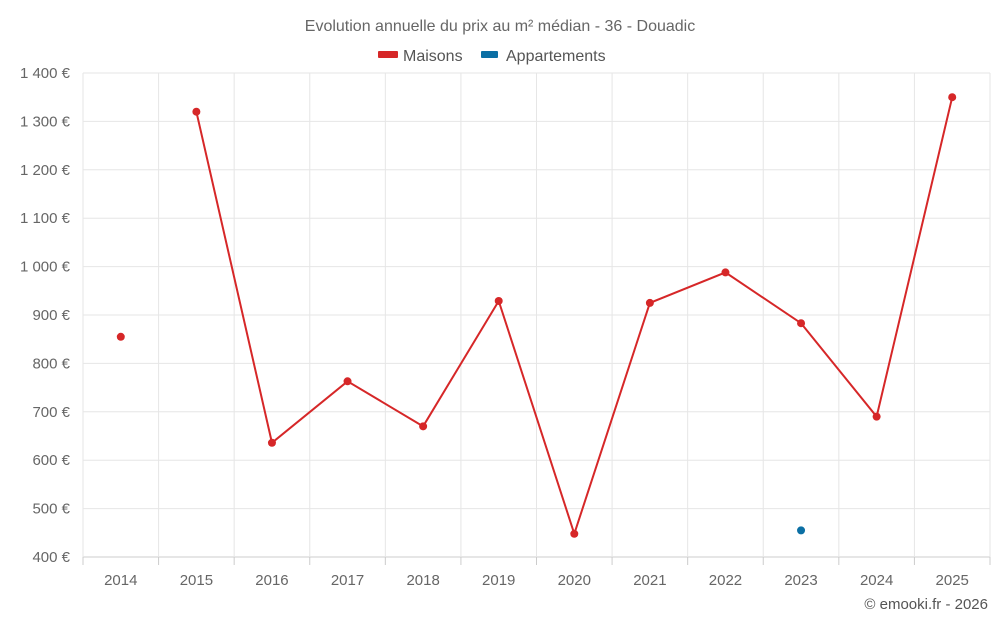 The width and height of the screenshot is (1000, 625). What do you see at coordinates (498, 580) in the screenshot?
I see `x-tick-label: 2019` at bounding box center [498, 580].